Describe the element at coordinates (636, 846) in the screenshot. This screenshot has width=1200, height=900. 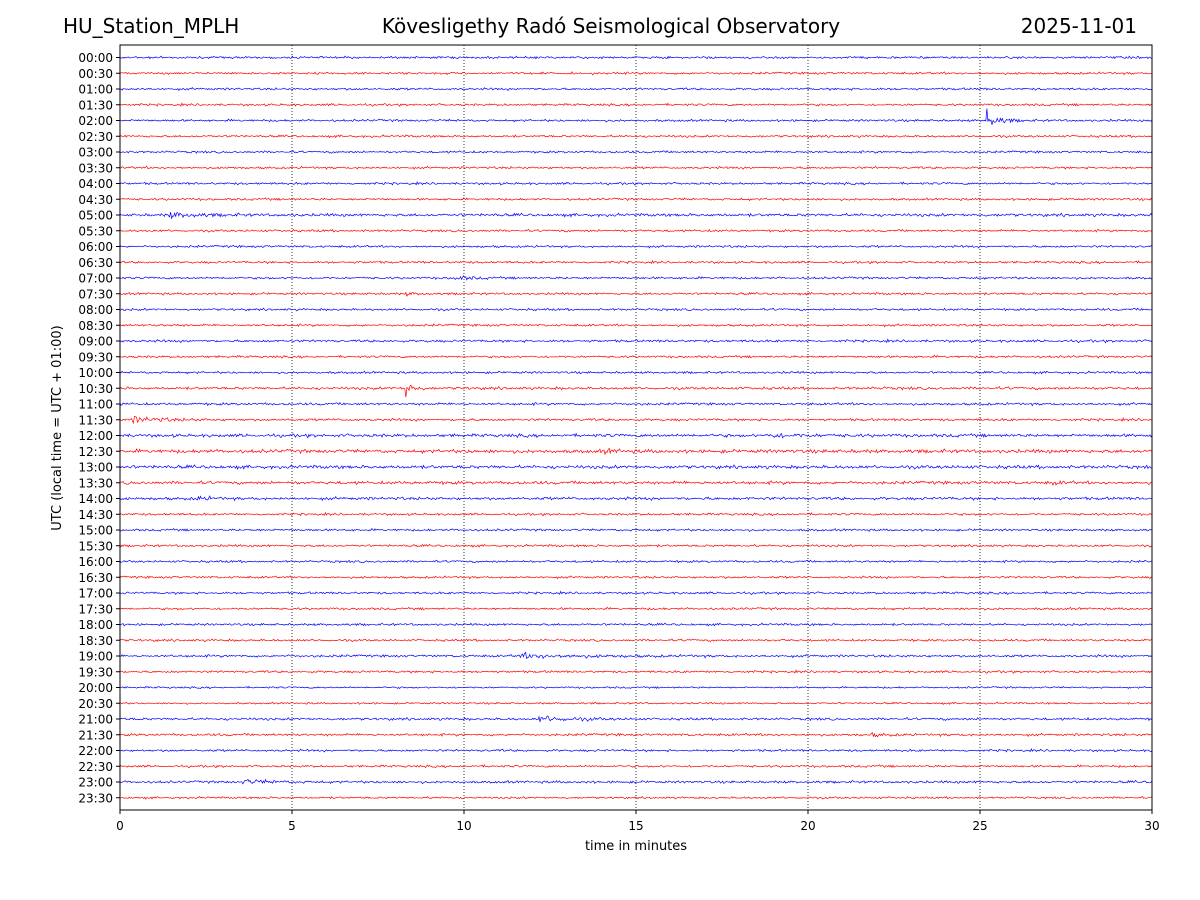
I see `x-axis-label: time in minutes` at that location.